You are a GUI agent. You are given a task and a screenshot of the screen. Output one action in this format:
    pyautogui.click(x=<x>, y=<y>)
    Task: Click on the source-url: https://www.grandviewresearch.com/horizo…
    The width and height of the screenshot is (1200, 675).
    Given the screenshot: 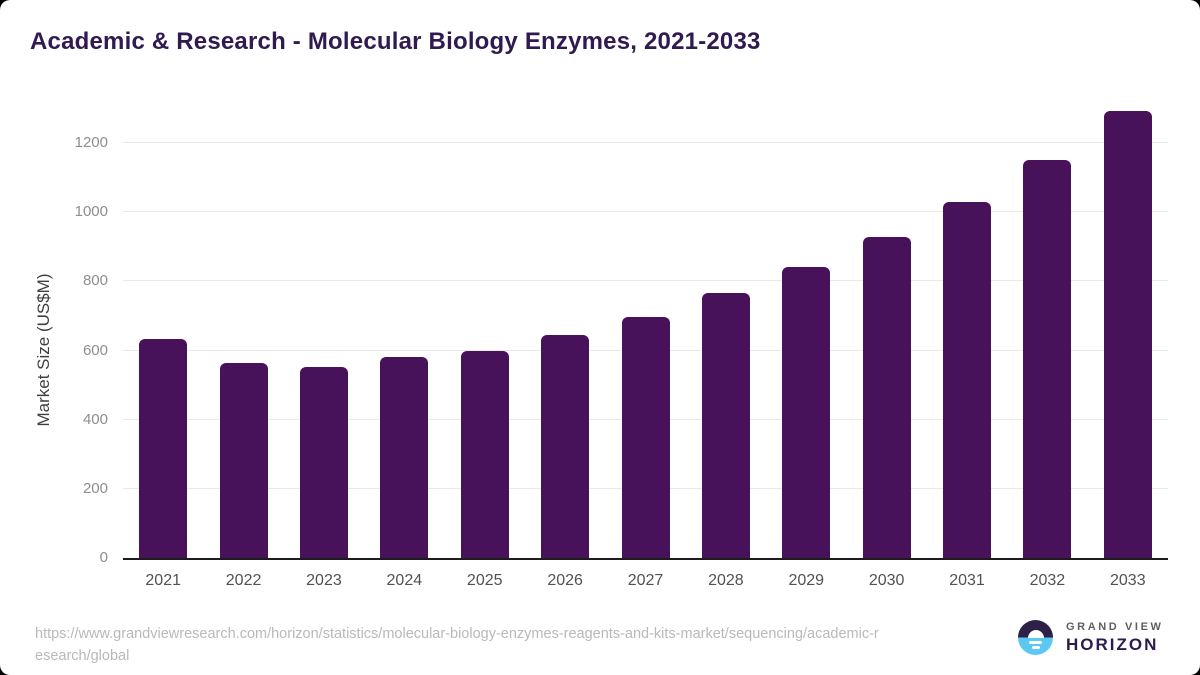 What is the action you would take?
    pyautogui.click(x=500, y=645)
    